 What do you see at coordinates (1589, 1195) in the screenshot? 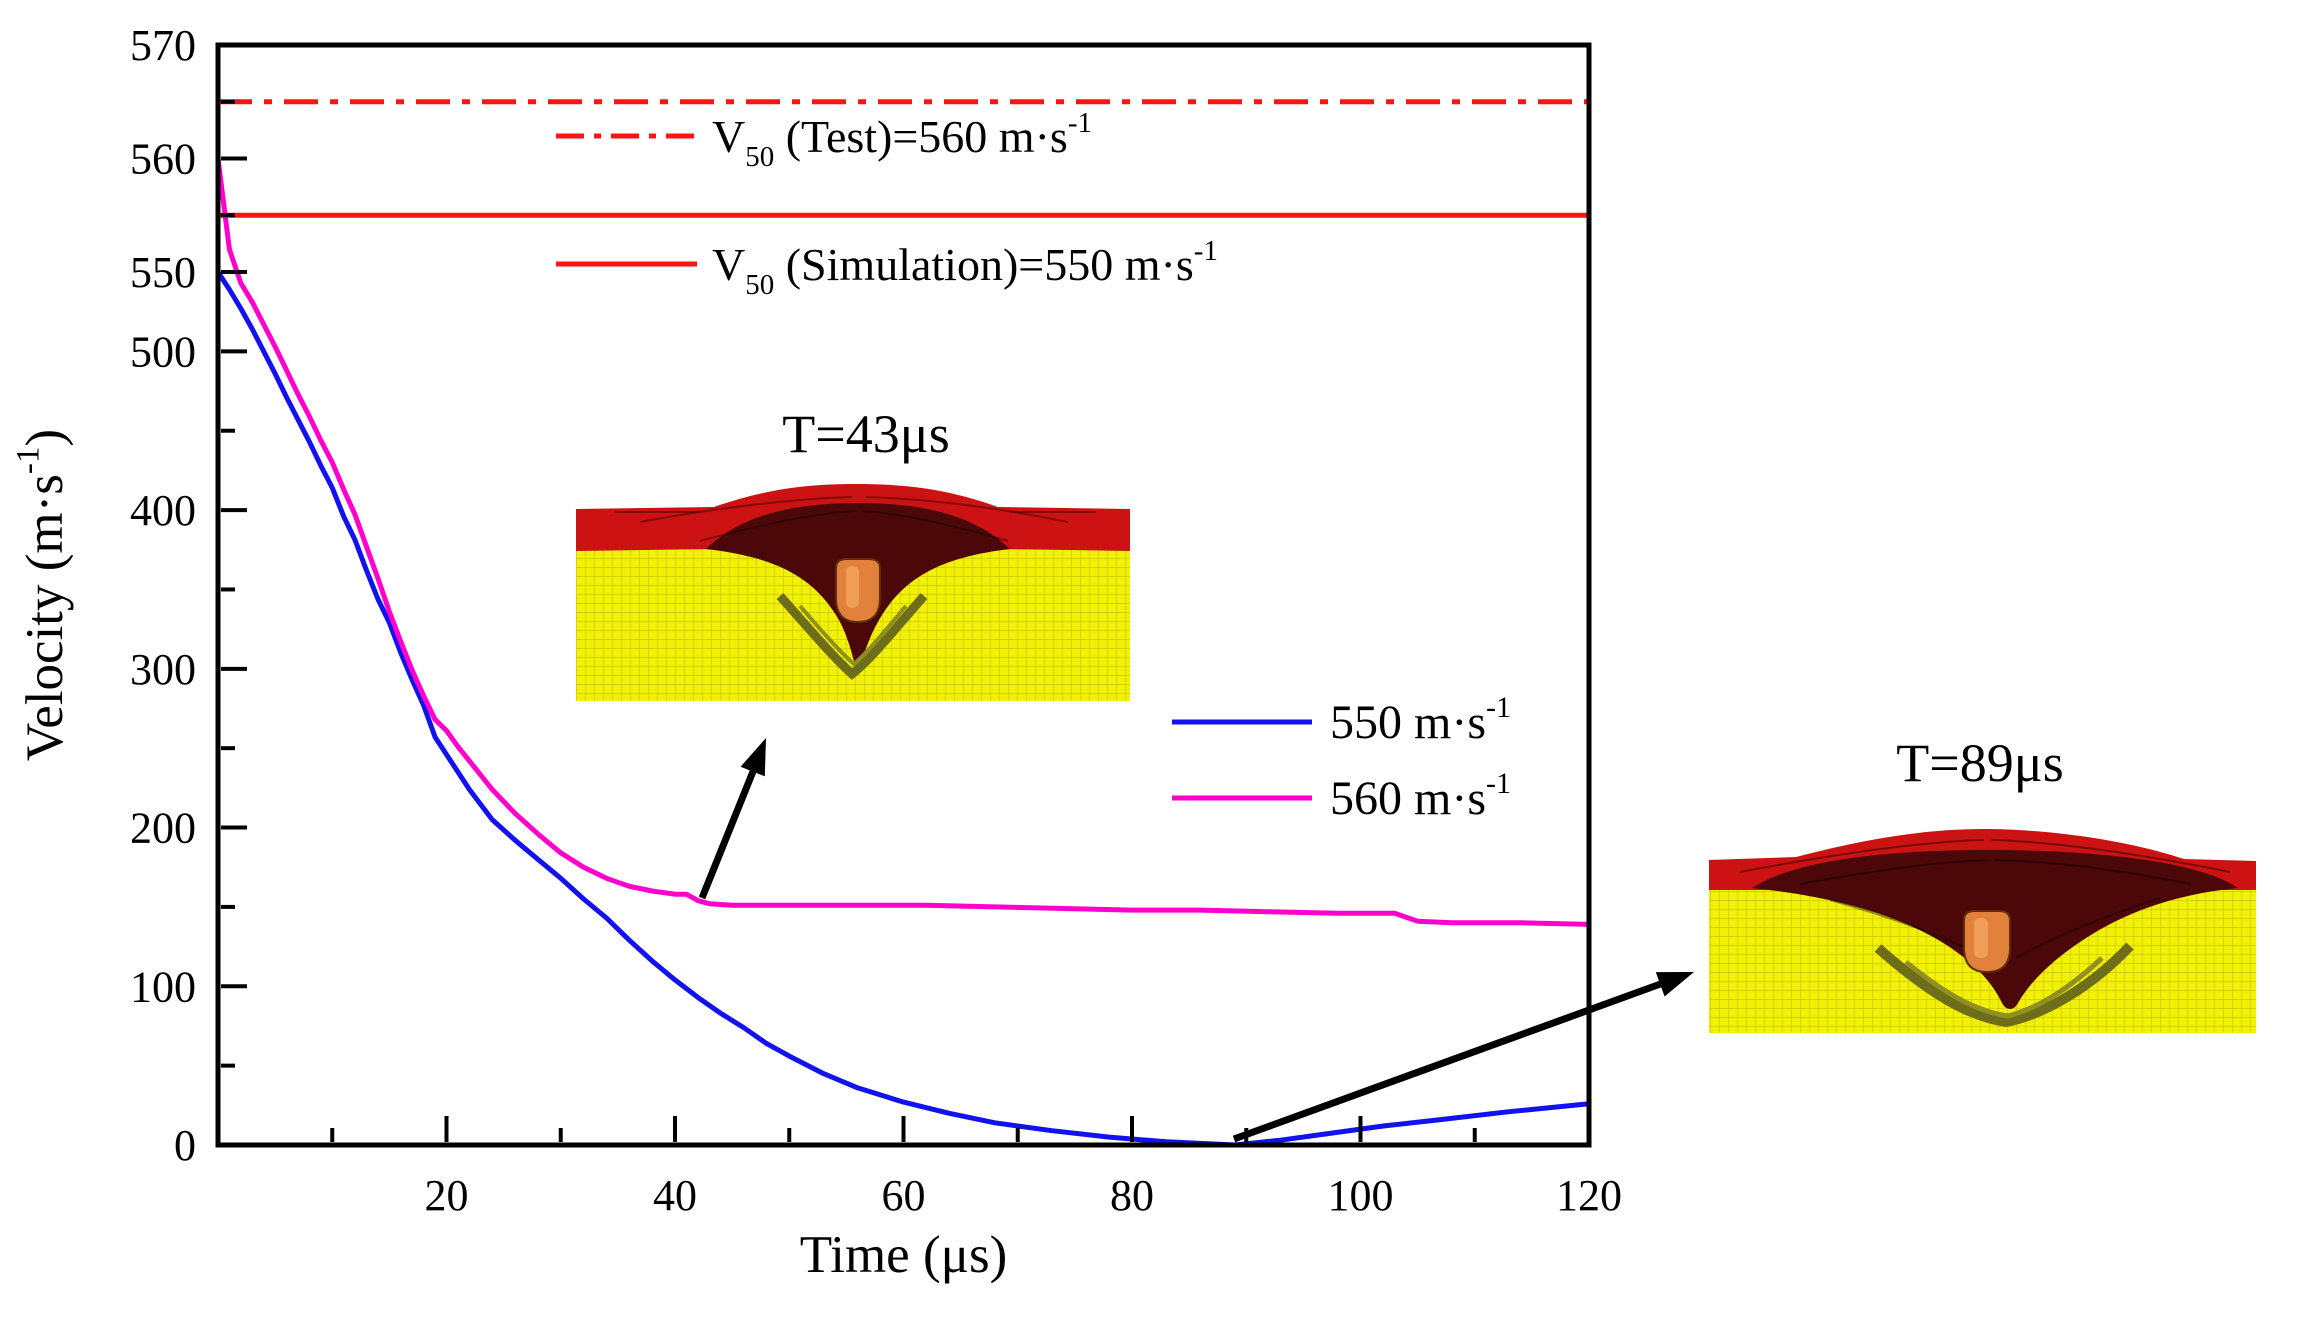
I see `x-tick-label: 120` at bounding box center [1589, 1195].